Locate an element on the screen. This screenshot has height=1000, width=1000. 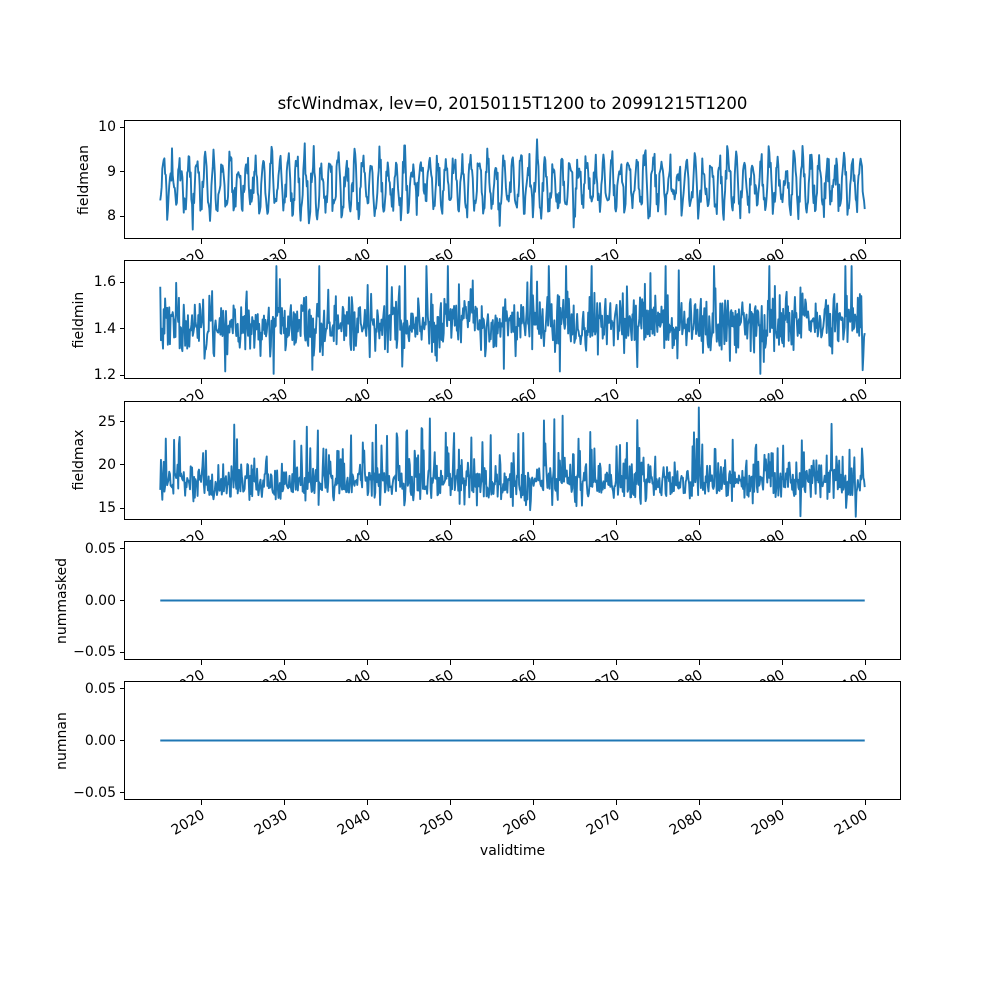
y-tick-label: 1.4 is located at coordinates (104, 328).